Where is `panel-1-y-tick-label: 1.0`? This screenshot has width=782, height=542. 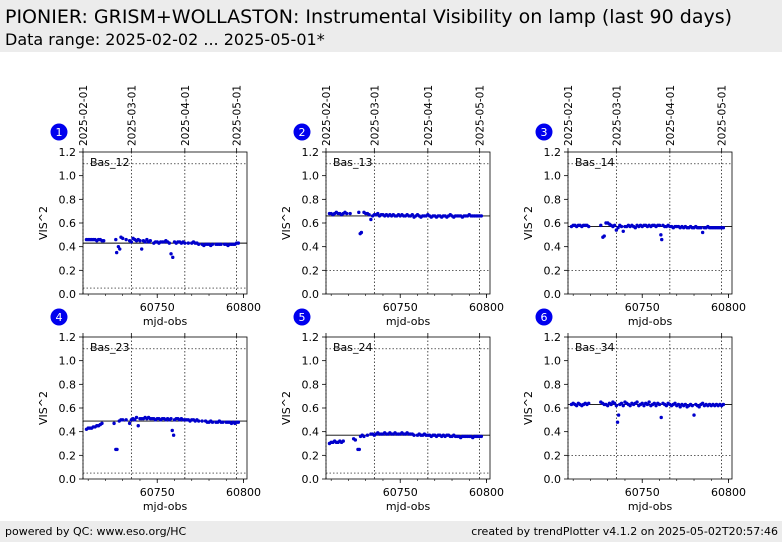
panel-1-y-tick-label: 1.0 is located at coordinates (68, 176).